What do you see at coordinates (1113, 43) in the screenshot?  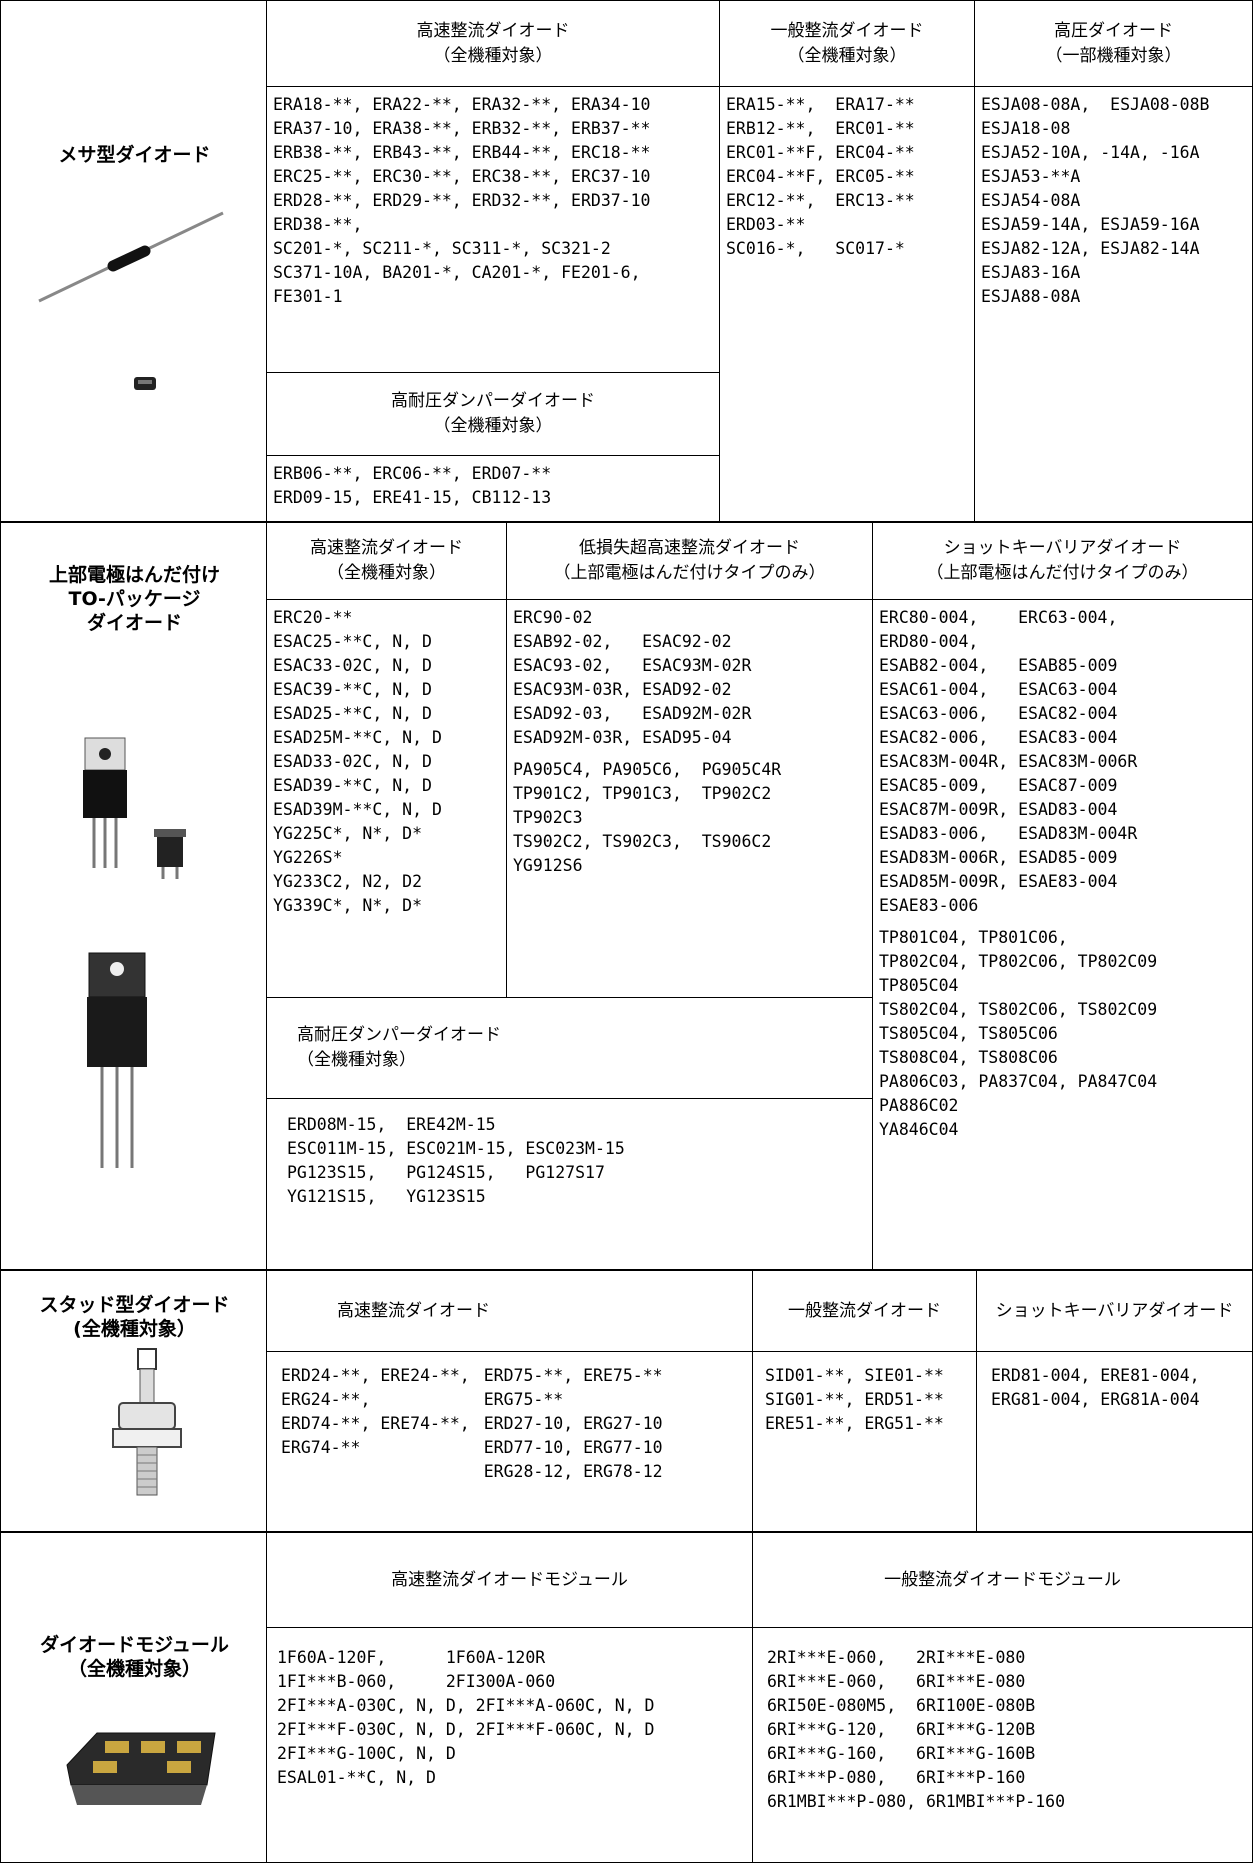 I see `header-text: 高圧ダイオード （一部機種対象）` at bounding box center [1113, 43].